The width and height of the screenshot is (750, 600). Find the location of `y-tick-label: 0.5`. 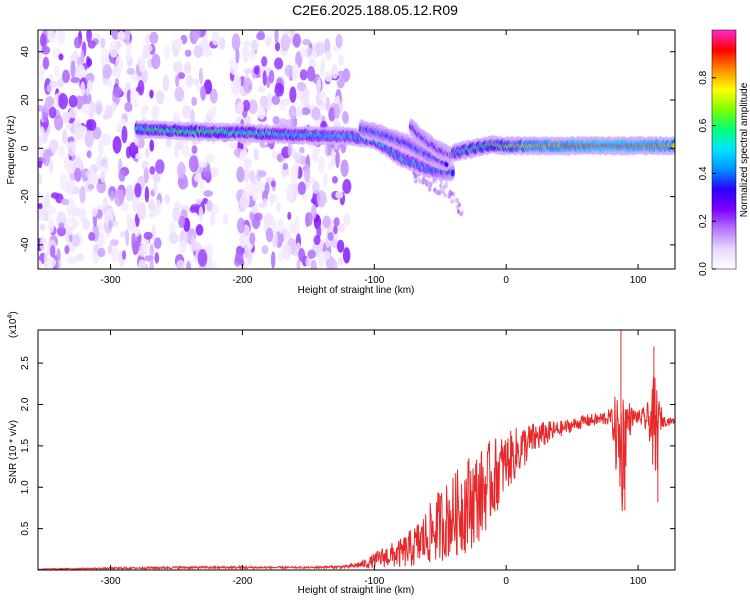

y-tick-label: 0.5 is located at coordinates (25, 528).